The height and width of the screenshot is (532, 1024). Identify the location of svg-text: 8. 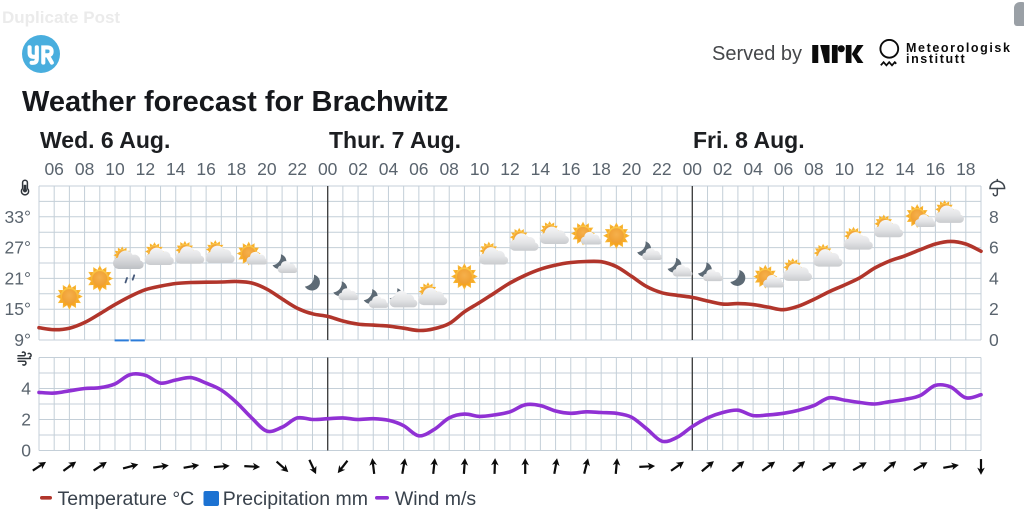
(994, 217).